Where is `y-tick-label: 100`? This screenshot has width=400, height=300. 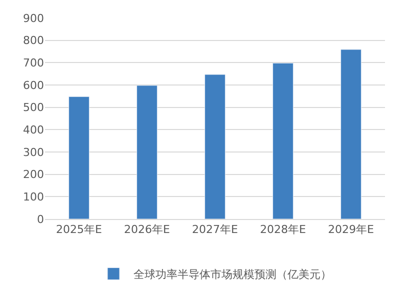 y-tick-label: 100 is located at coordinates (33, 197).